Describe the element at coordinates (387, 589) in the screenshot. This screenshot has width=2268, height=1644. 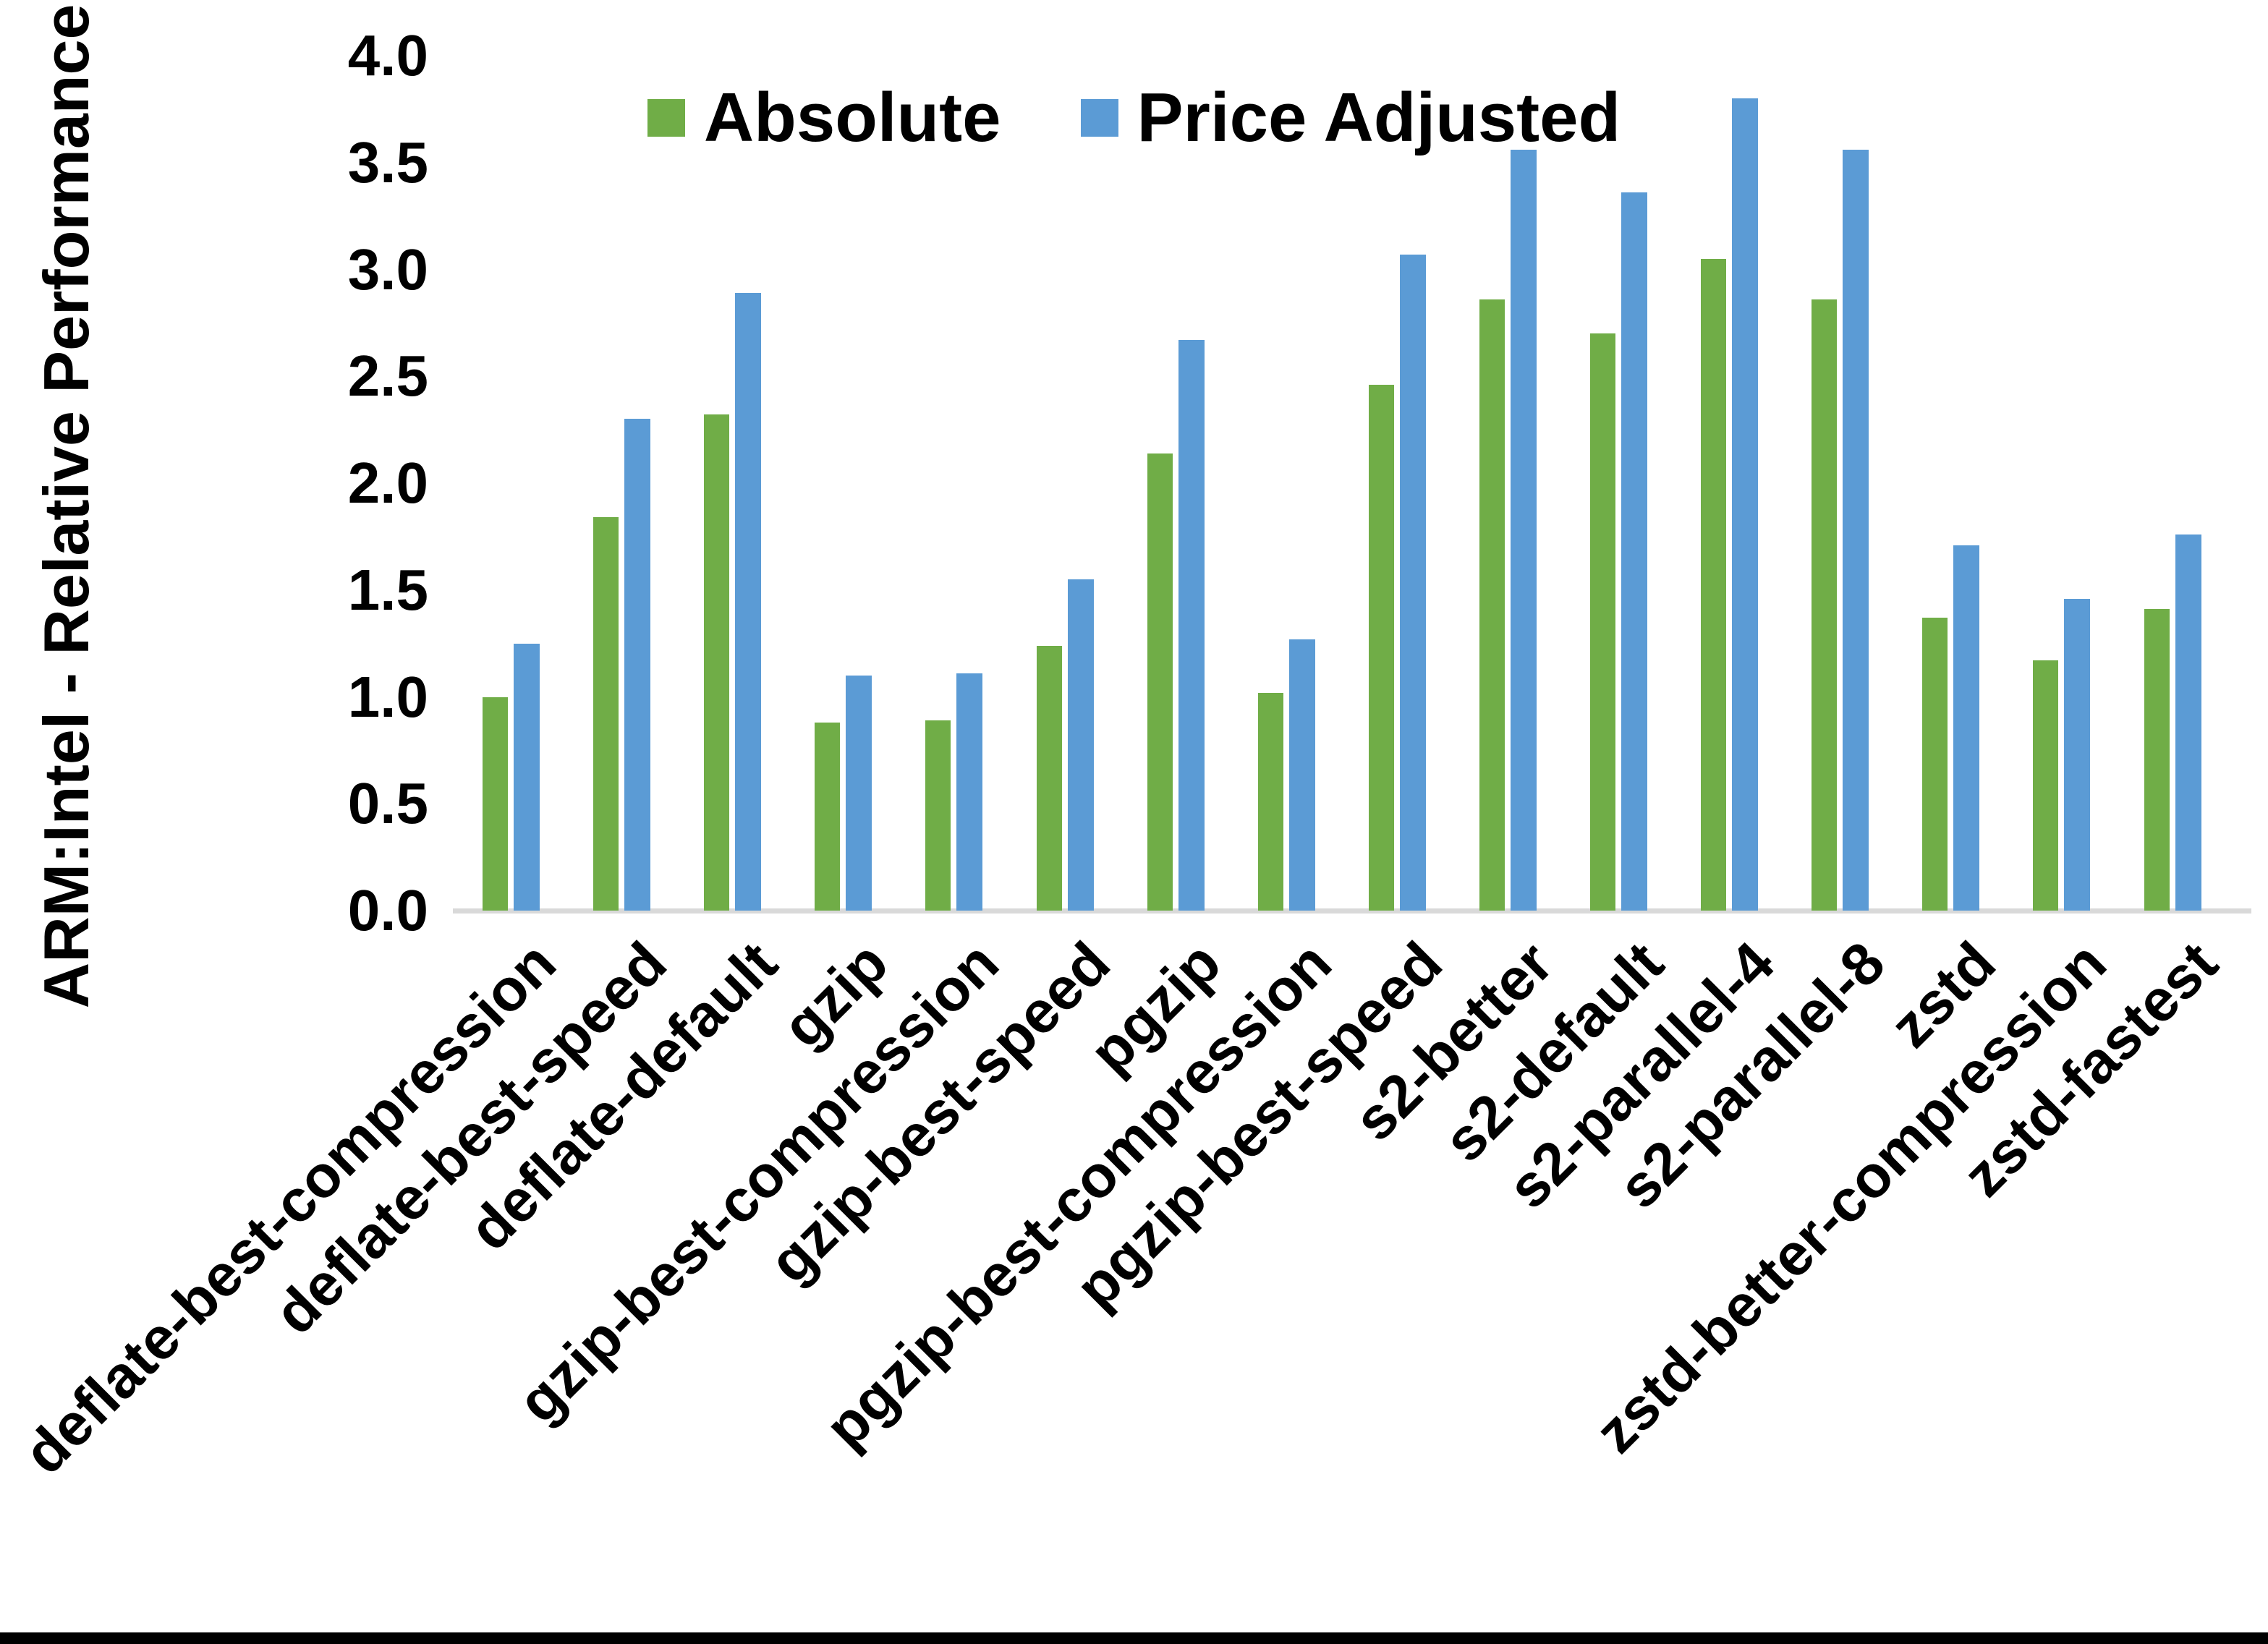
I see `y-axis-tick-1.5: 1.5` at that location.